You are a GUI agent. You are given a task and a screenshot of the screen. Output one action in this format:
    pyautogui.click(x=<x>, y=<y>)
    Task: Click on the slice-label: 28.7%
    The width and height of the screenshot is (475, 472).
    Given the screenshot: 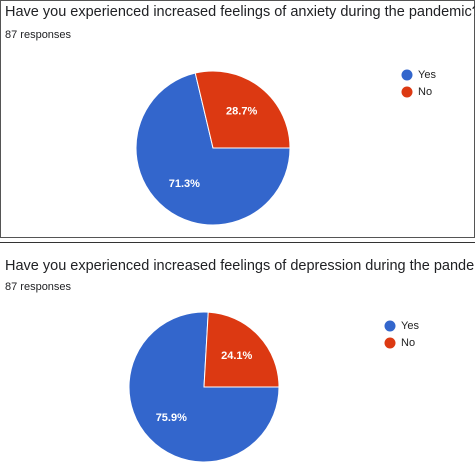 What is the action you would take?
    pyautogui.click(x=241, y=112)
    